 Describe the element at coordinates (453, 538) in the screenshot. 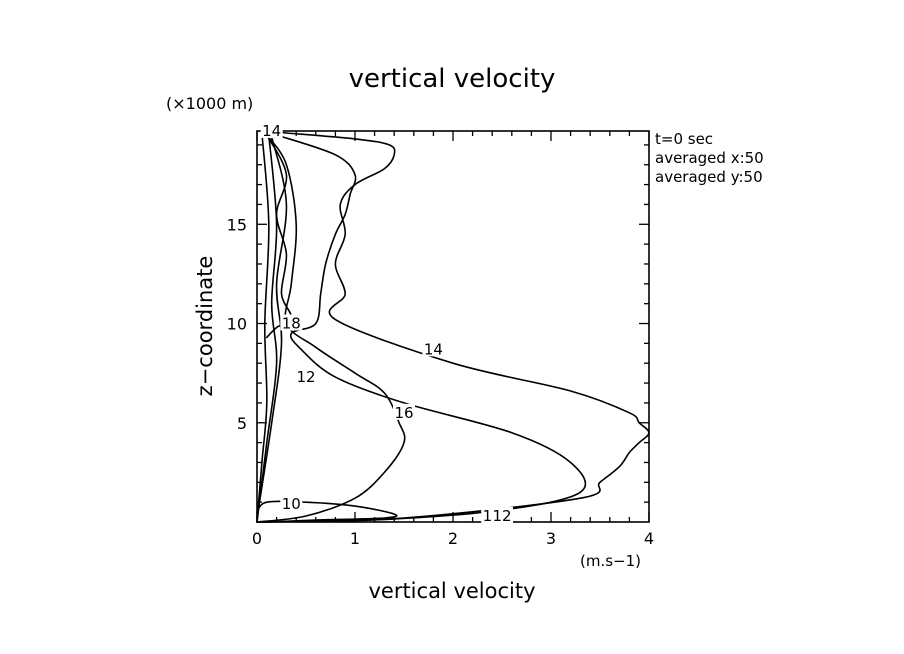

I see `x-tick-label: 2` at that location.